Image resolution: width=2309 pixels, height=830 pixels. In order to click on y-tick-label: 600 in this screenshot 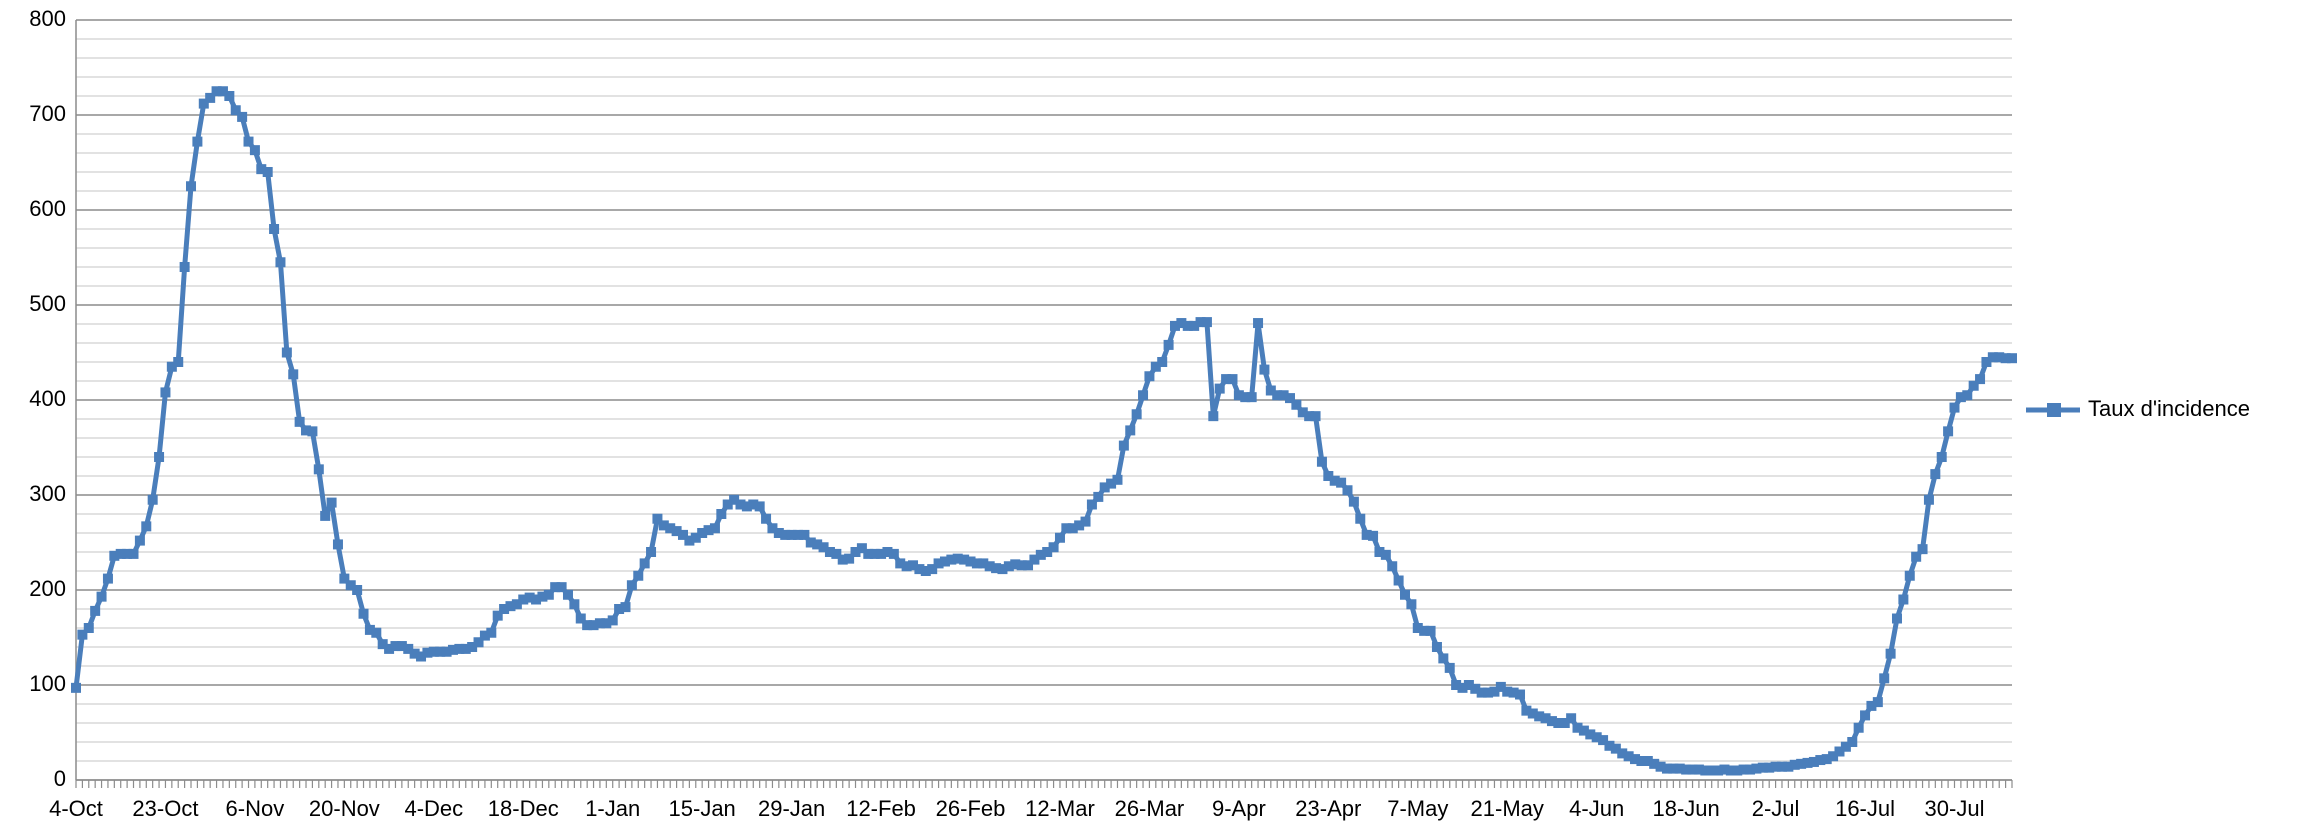, I will do `click(47, 208)`.